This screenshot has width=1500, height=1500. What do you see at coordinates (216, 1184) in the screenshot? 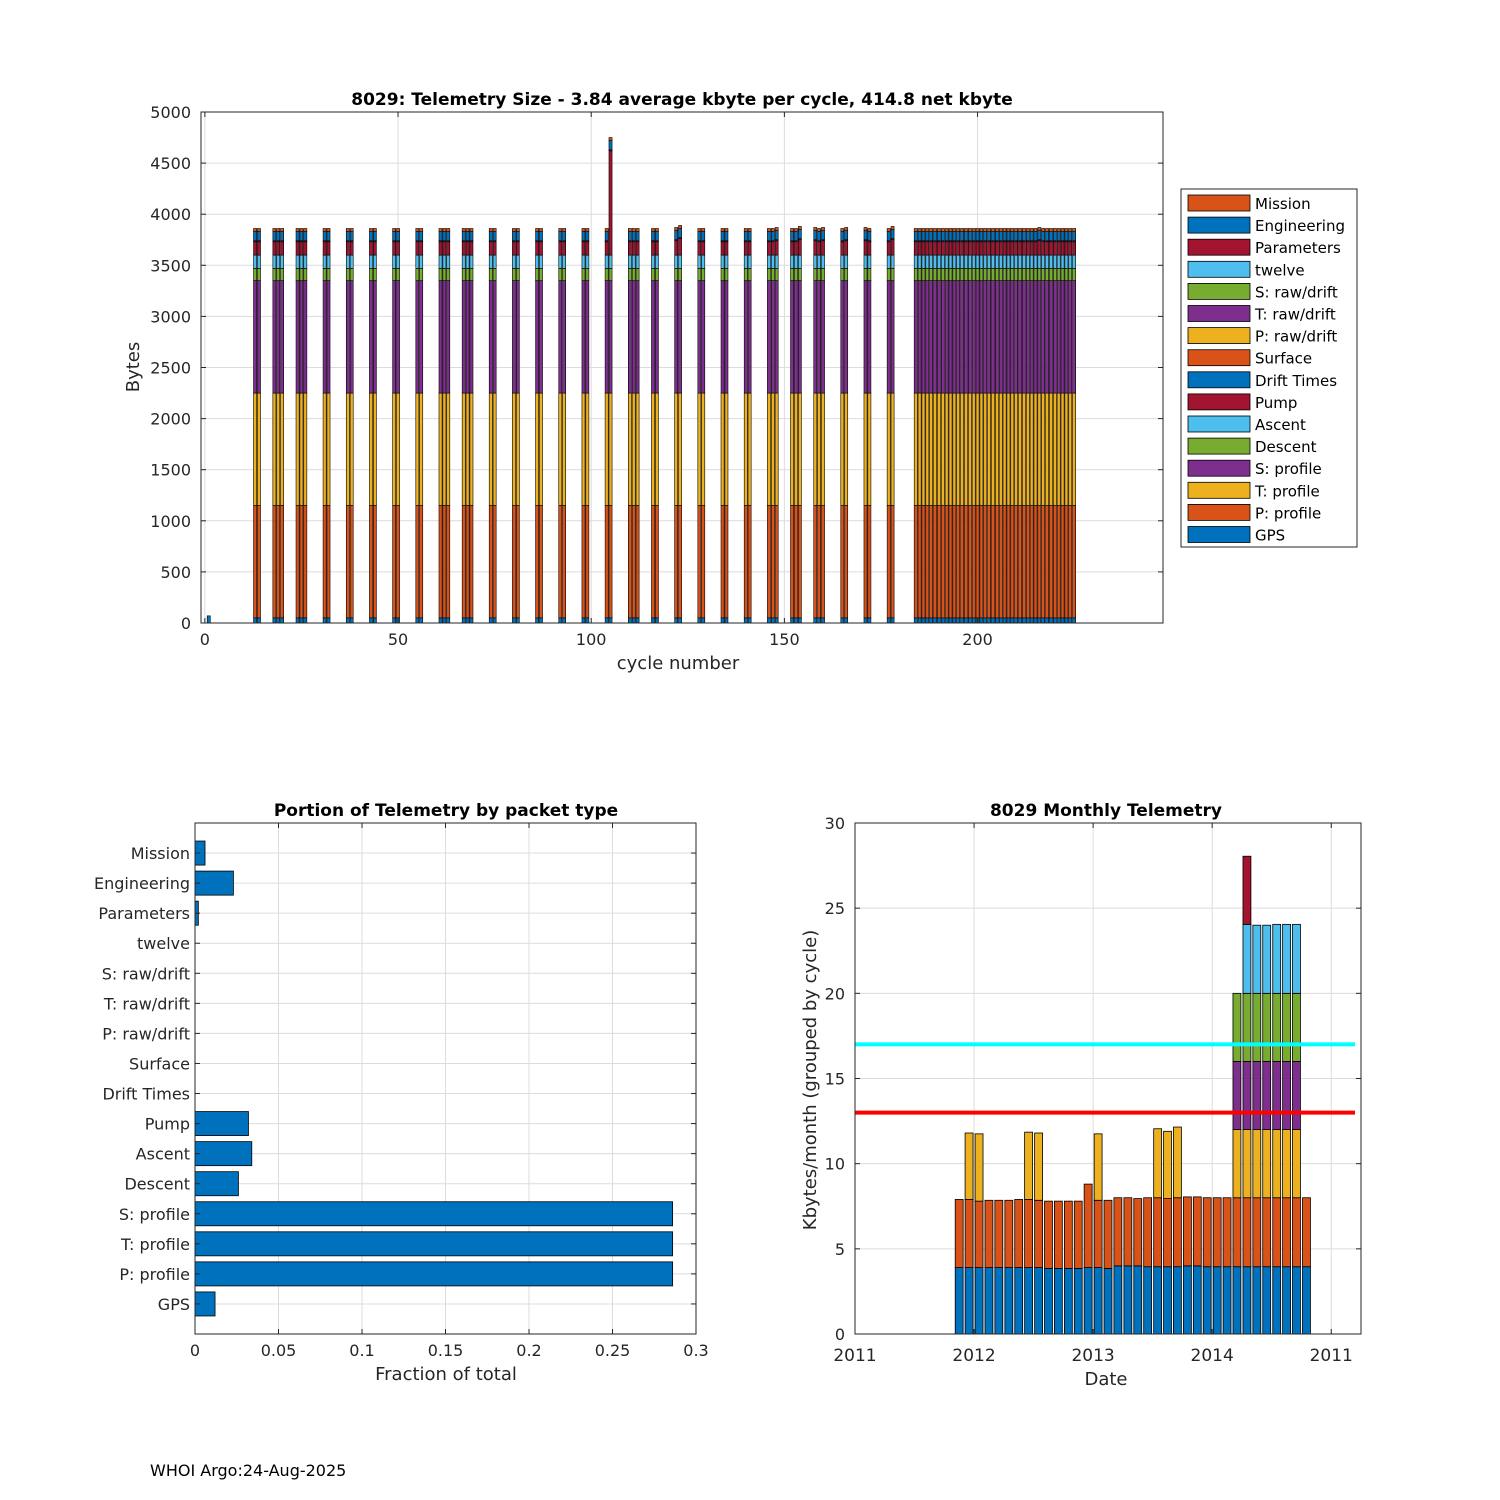
I see `bl-bar` at bounding box center [216, 1184].